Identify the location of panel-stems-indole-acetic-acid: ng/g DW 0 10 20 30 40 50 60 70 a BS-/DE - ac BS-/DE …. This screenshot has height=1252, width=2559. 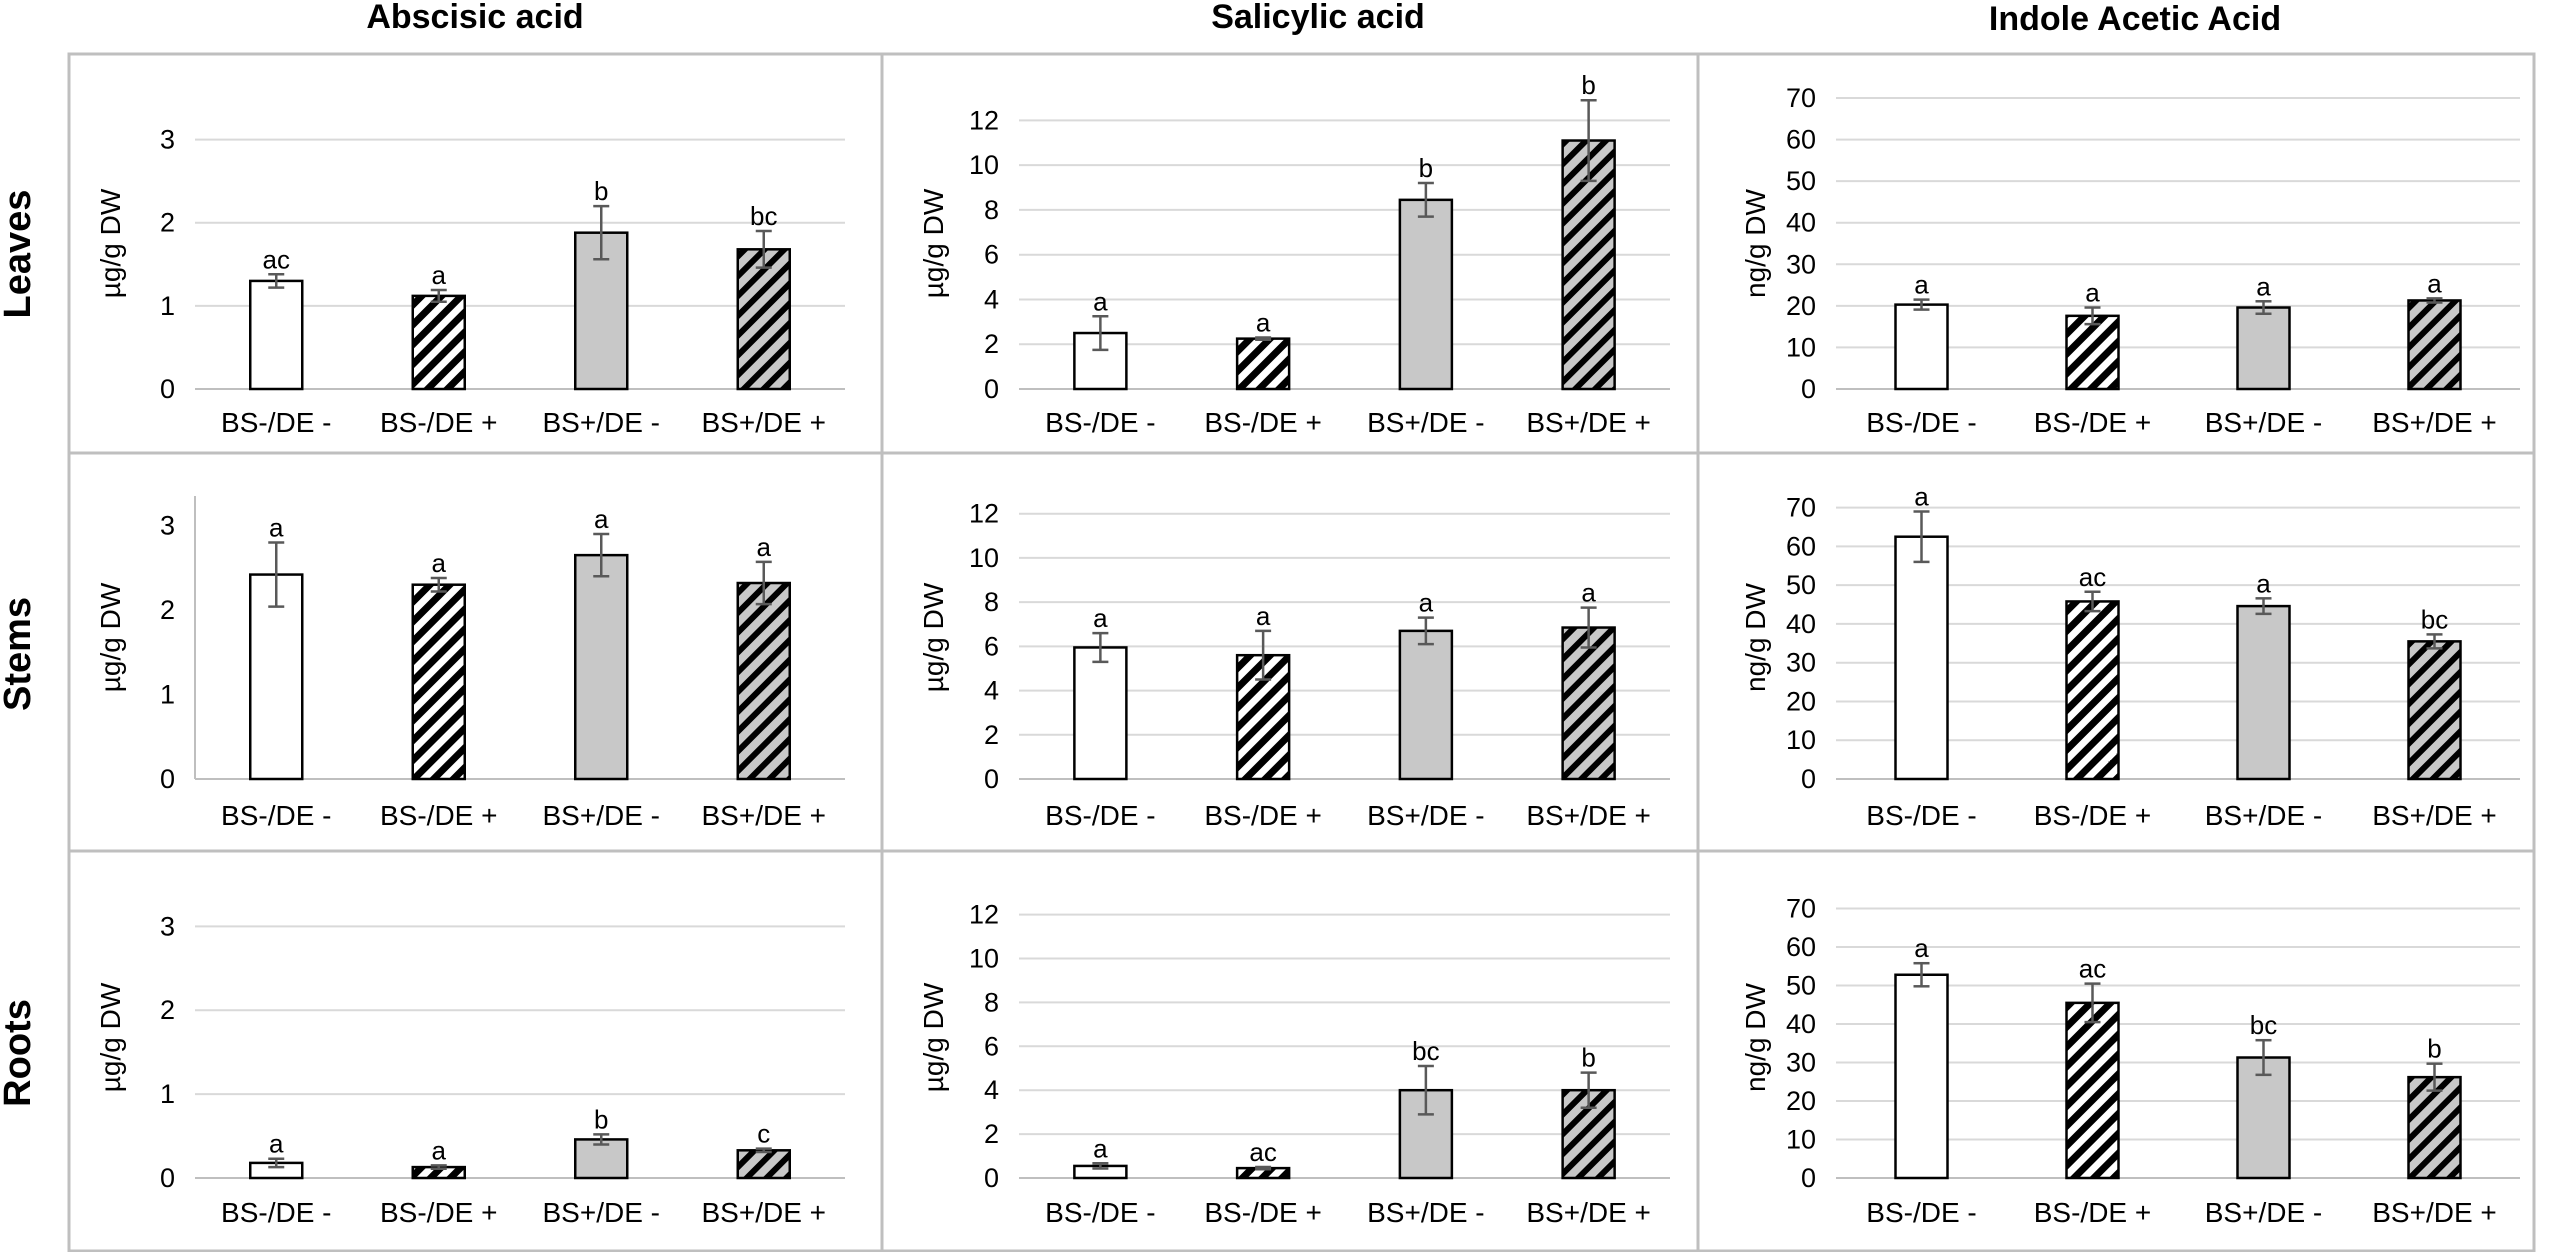
(2130, 656).